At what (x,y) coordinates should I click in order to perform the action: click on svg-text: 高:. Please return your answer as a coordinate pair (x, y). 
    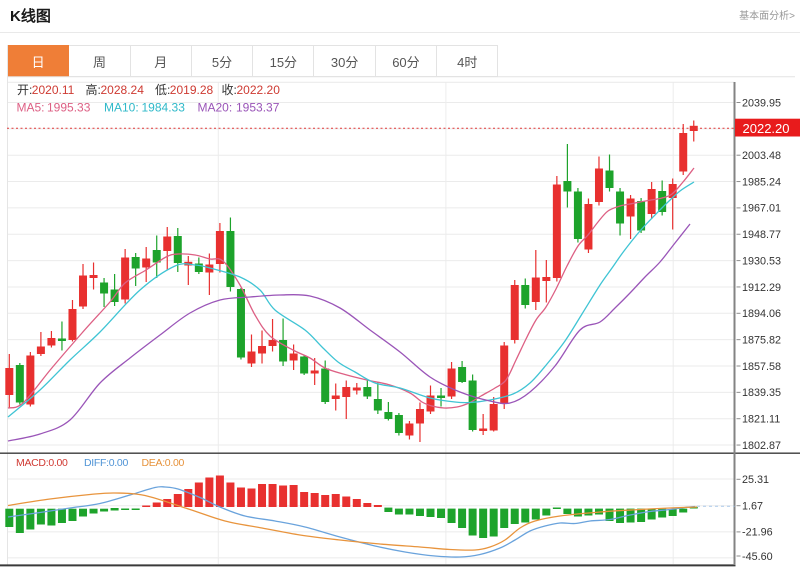
    Looking at the image, I should click on (93, 89).